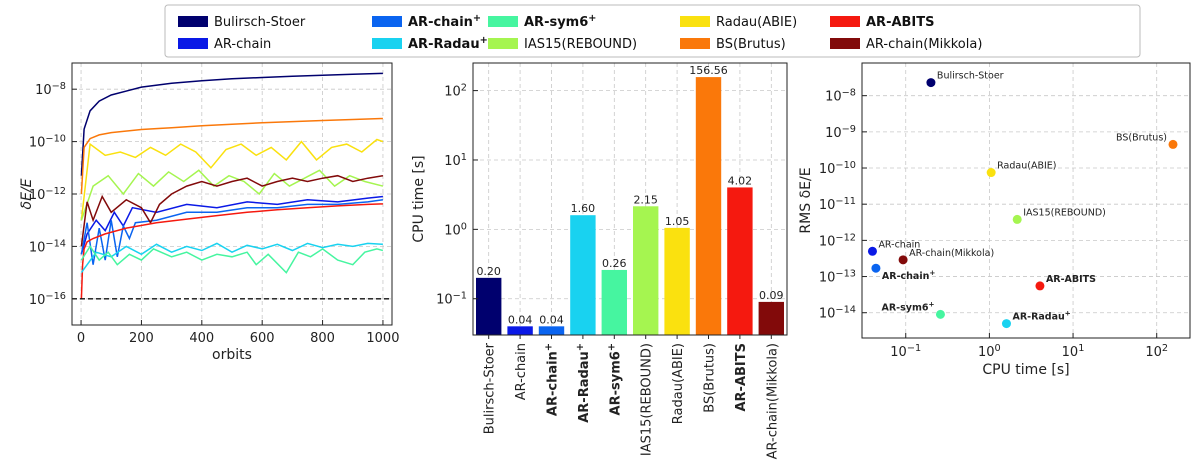  What do you see at coordinates (951, 253) in the screenshot?
I see `point-label-ar-chain-mikkola: AR-chain(Mikkola)` at bounding box center [951, 253].